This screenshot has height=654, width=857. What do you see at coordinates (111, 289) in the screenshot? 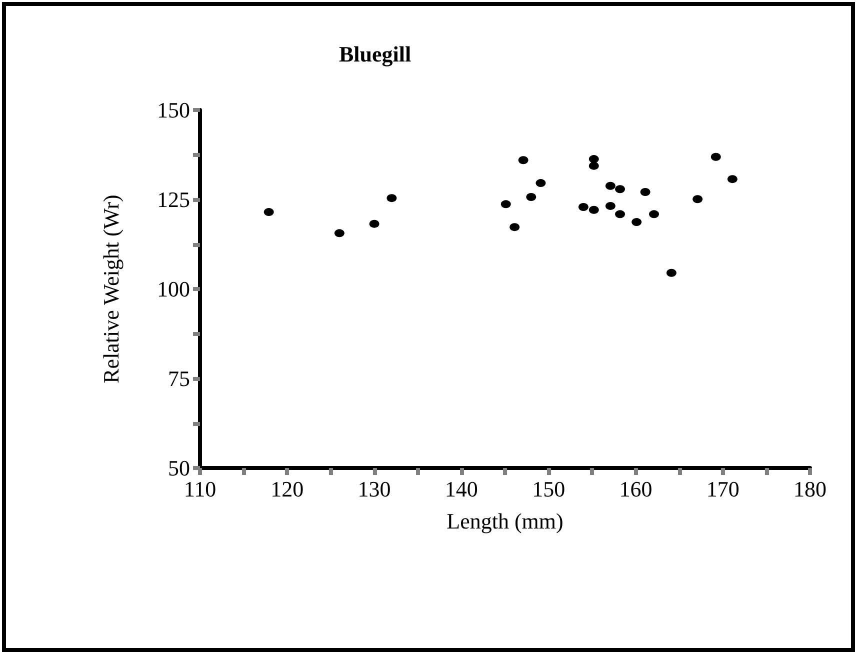
I see `y-axis-title: Relative Weight (Wr)` at bounding box center [111, 289].